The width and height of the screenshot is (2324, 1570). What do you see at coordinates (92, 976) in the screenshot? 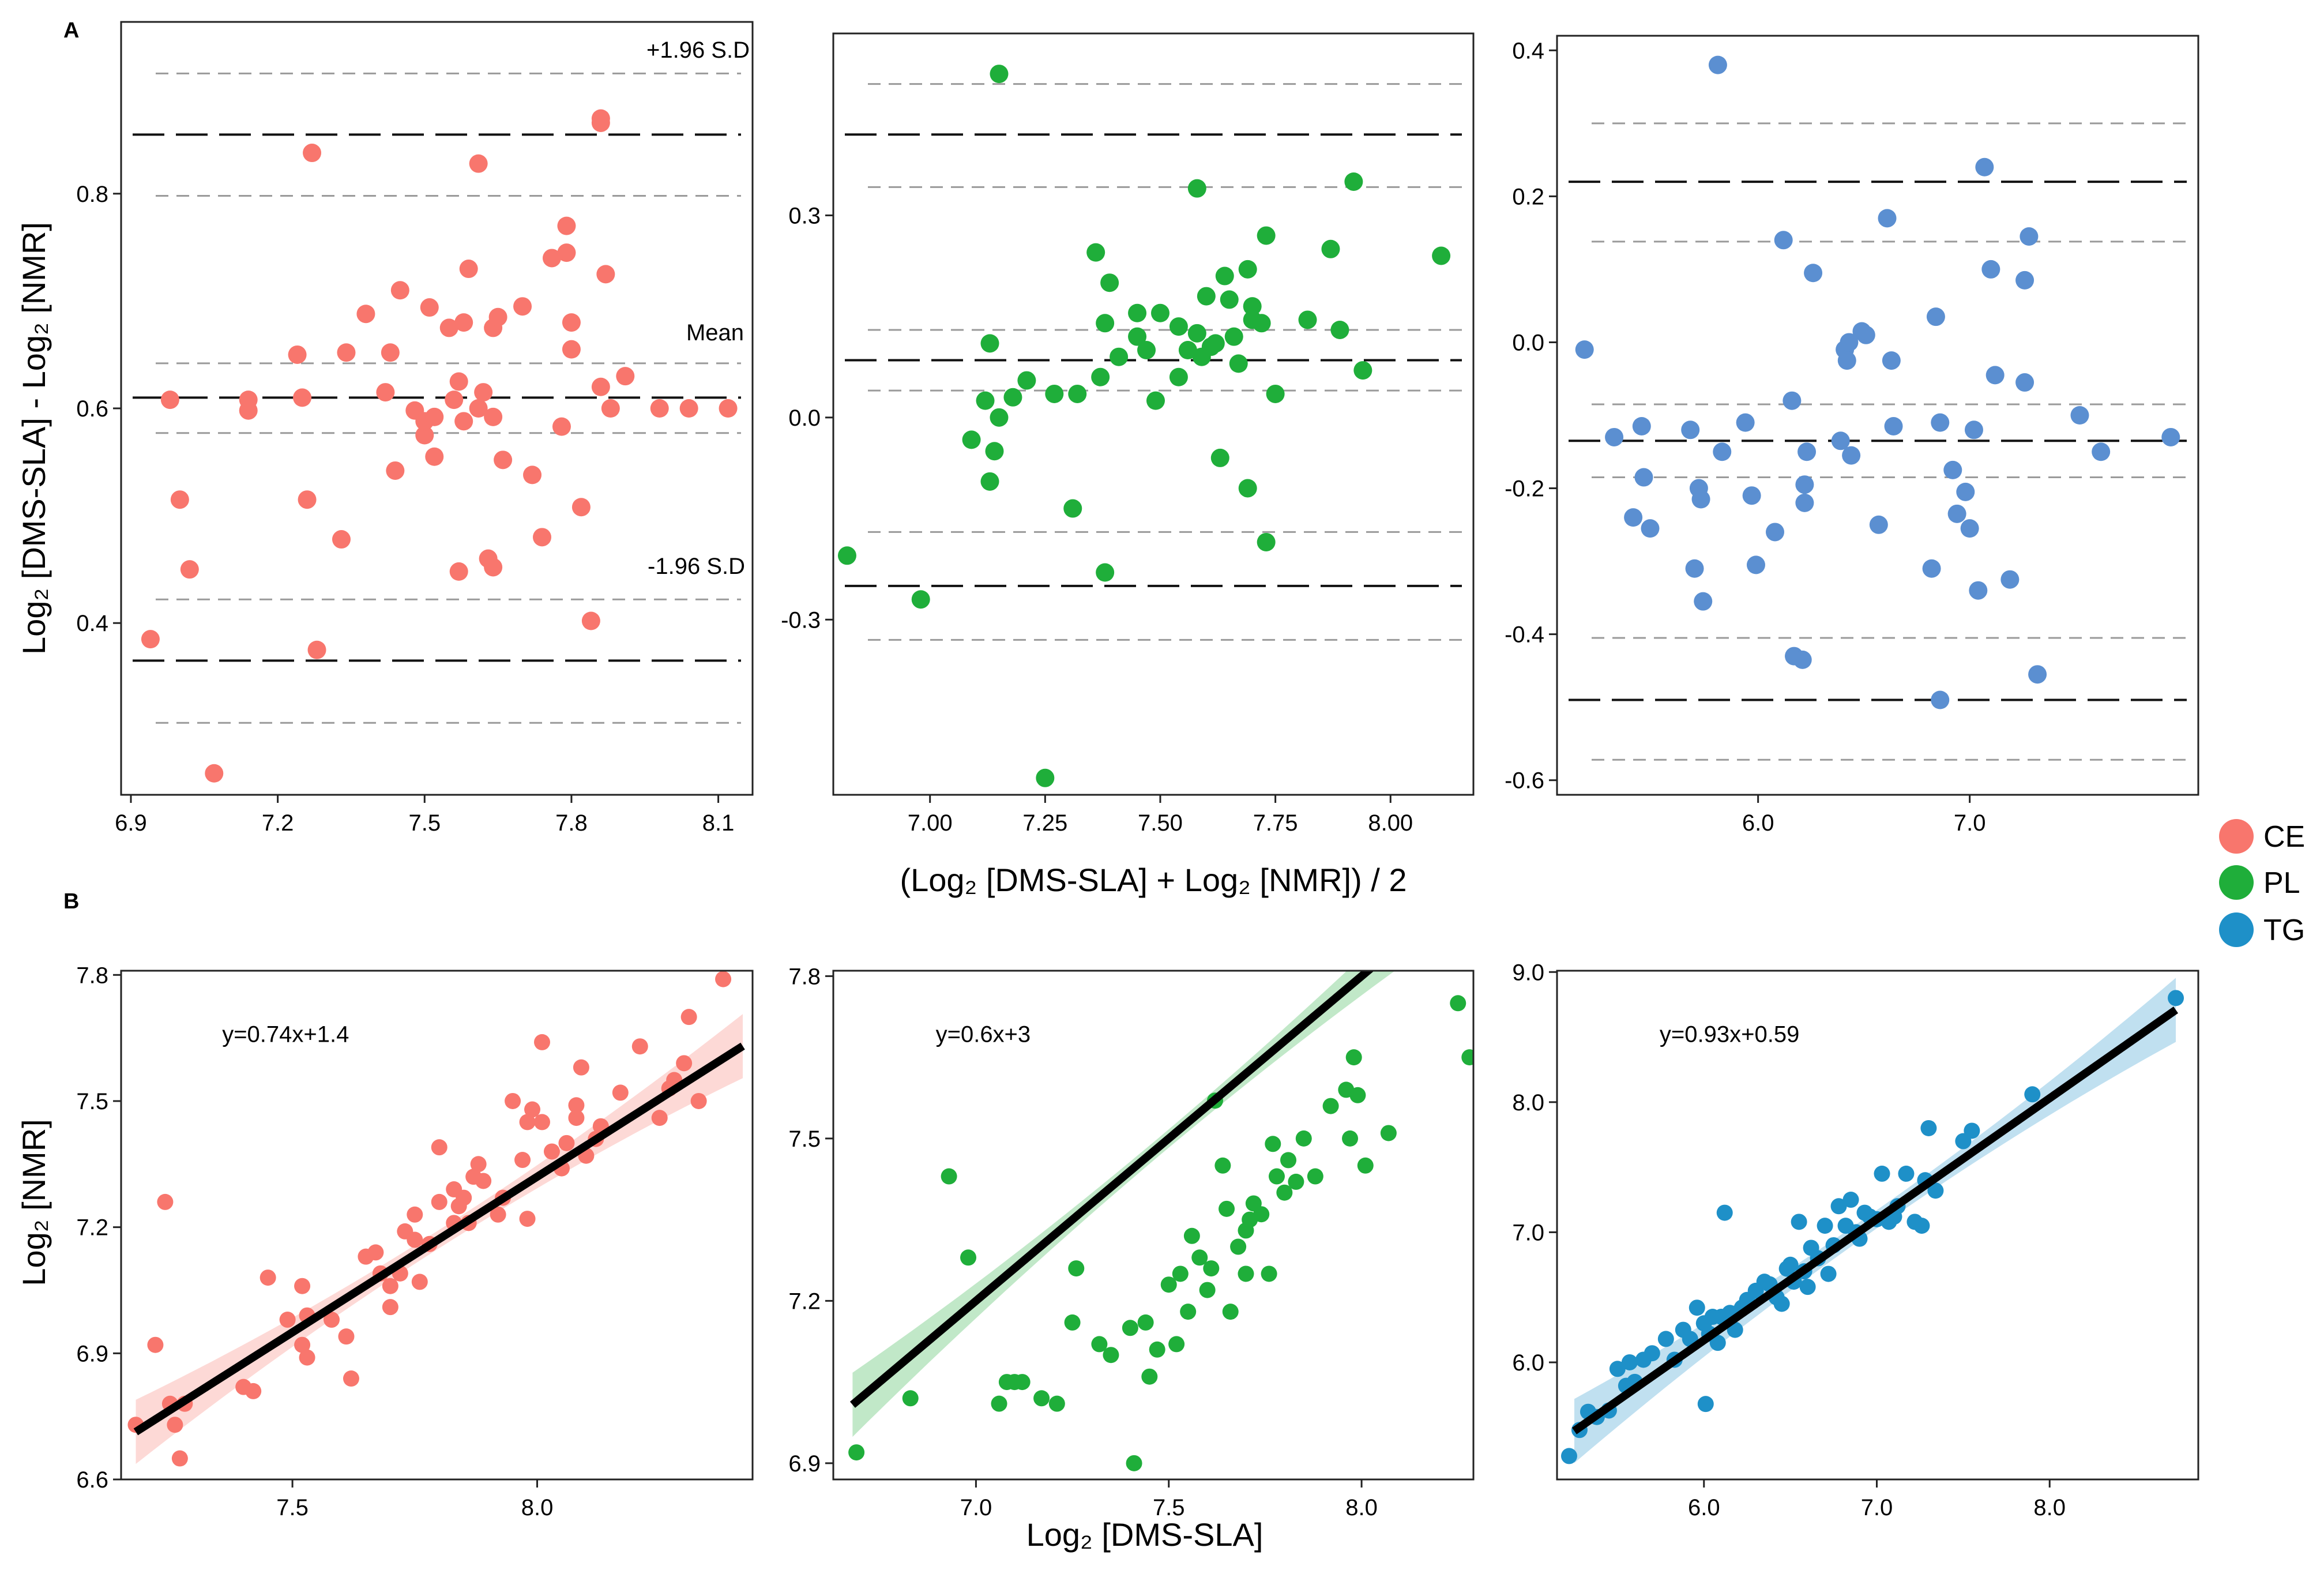
I see `y-tick-label: 7.8` at bounding box center [92, 976].